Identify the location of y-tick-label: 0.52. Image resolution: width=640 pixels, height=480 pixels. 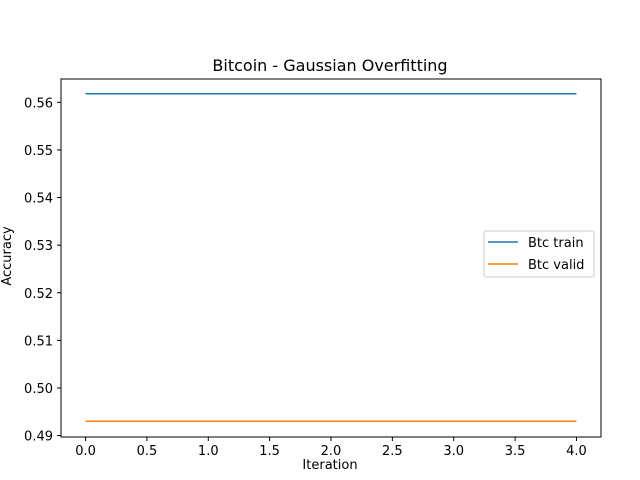
(38, 294).